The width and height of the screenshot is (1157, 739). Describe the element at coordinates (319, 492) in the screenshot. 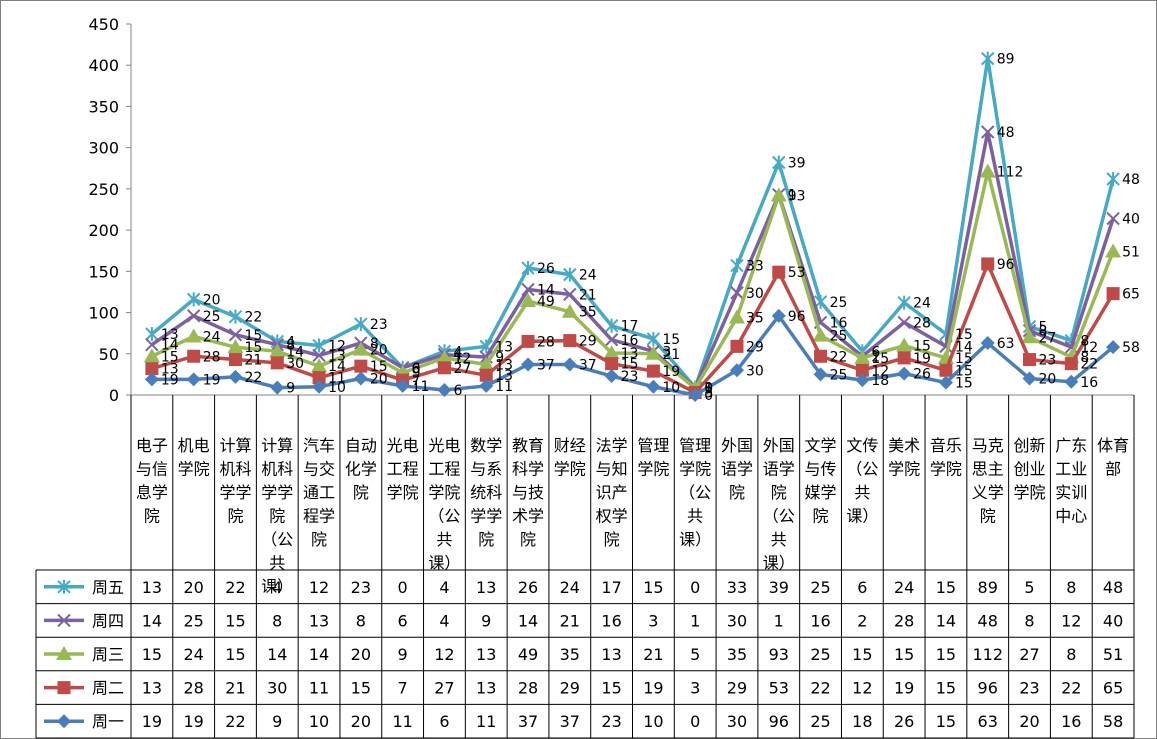

I see `category-label-line: 通工` at that location.